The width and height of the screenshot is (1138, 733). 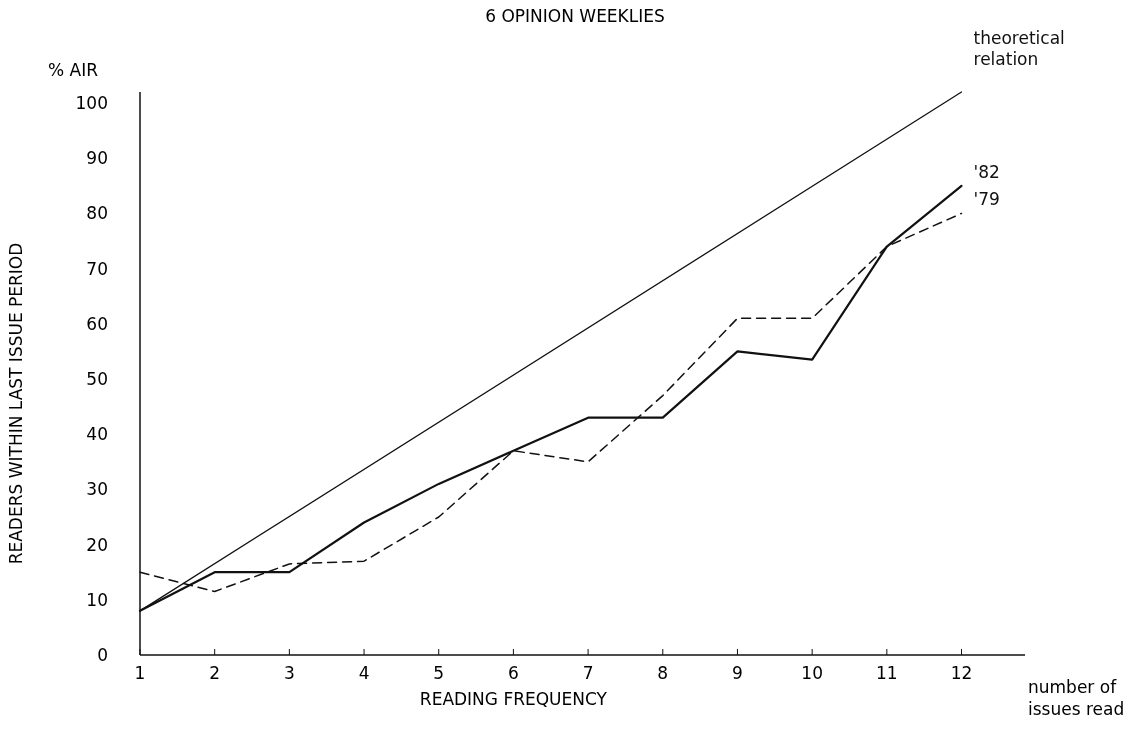 I want to click on y-tick-label: 30, so click(x=97, y=489).